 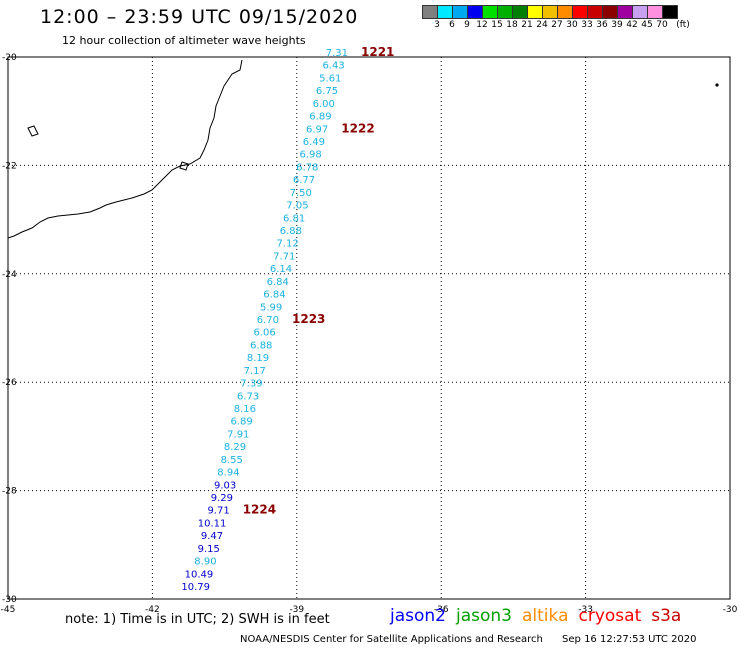 What do you see at coordinates (259, 510) in the screenshot?
I see `pass-time-label: 1224` at bounding box center [259, 510].